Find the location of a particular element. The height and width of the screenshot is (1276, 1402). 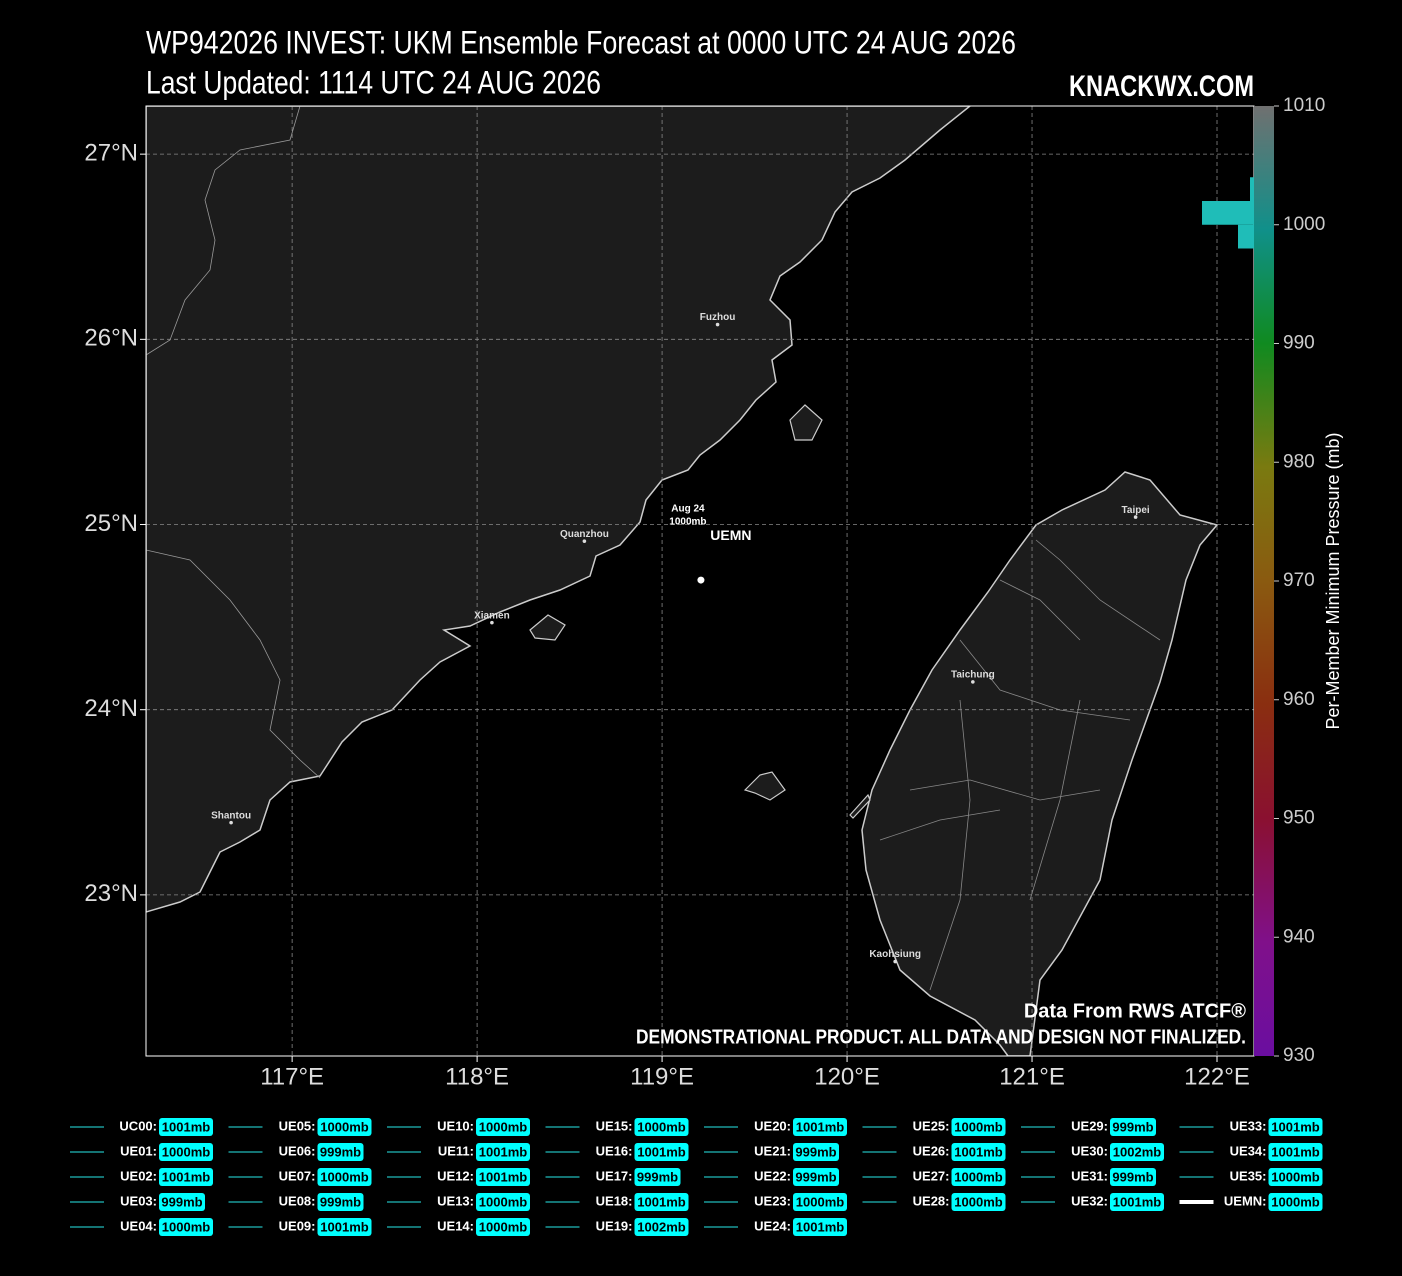

brand: KNACKWX.COM is located at coordinates (1161, 86).